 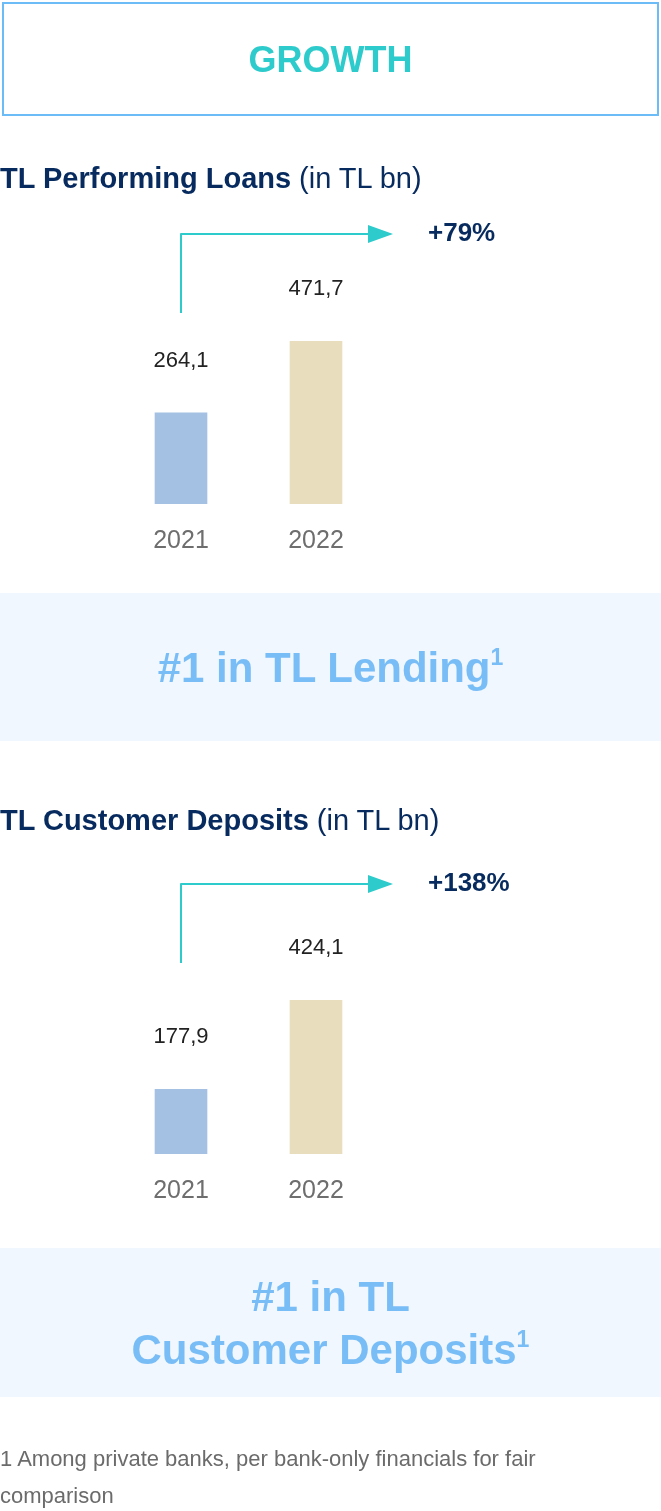 What do you see at coordinates (330, 1323) in the screenshot?
I see `text: #1 in TL Customer Deposits$^{1}$` at bounding box center [330, 1323].